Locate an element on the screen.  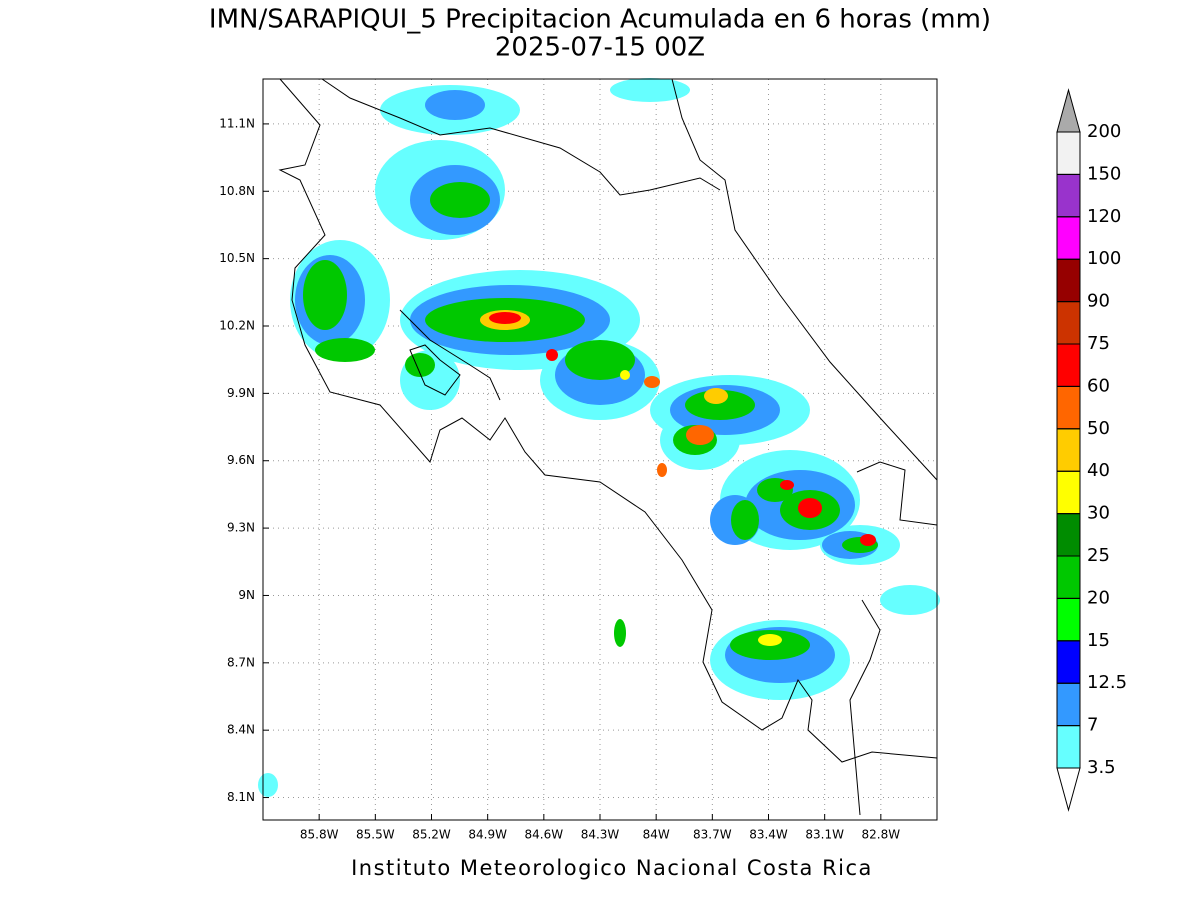
colorbar-label: 120 is located at coordinates (1104, 216).